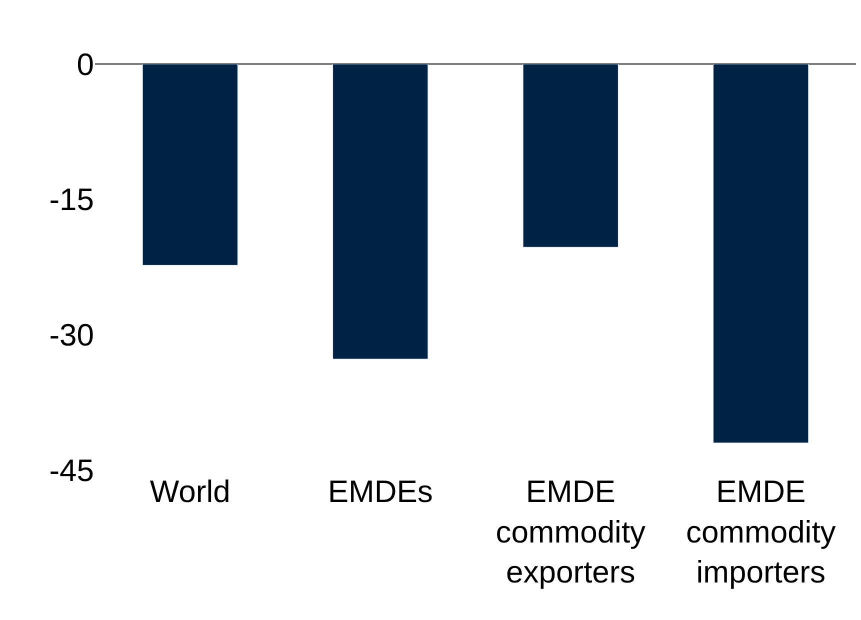 Image resolution: width=861 pixels, height=620 pixels. Describe the element at coordinates (71, 335) in the screenshot. I see `y-tick-label: -30` at that location.